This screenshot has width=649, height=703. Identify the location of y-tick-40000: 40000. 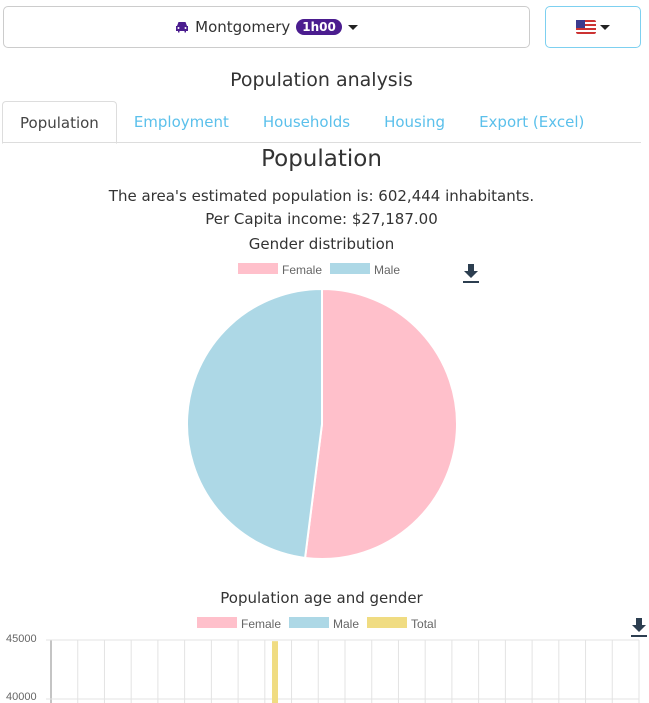
(21, 697).